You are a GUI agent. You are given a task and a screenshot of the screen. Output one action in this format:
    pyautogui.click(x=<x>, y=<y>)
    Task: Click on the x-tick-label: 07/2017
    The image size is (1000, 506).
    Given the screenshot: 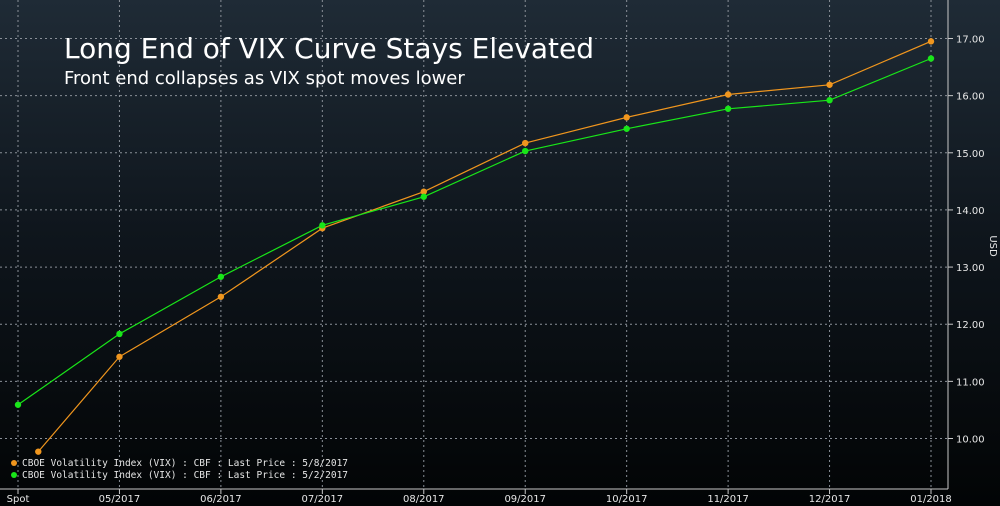 What is the action you would take?
    pyautogui.click(x=323, y=499)
    